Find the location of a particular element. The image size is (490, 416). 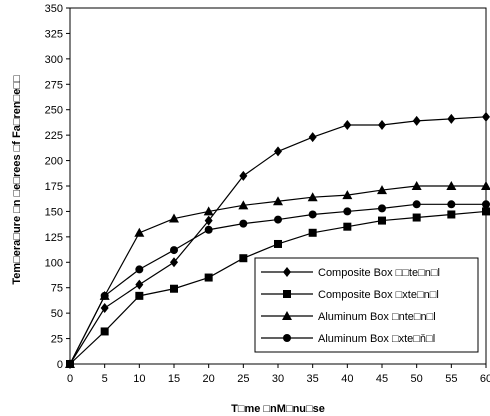

y-tick-label: 150 is located at coordinates (54, 212).